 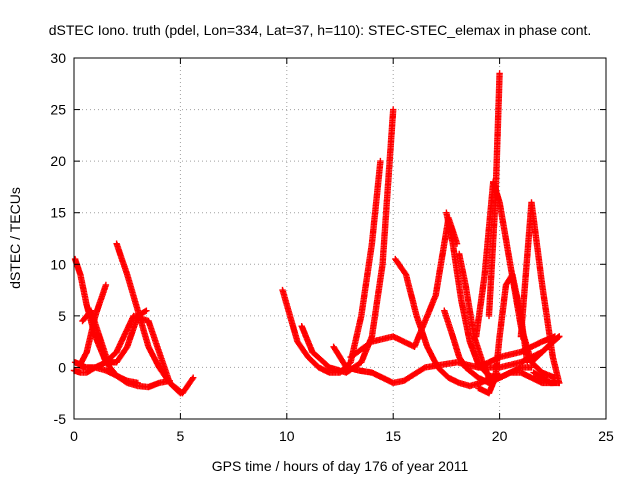 I want to click on y-tick-label: 25, so click(x=58, y=110).